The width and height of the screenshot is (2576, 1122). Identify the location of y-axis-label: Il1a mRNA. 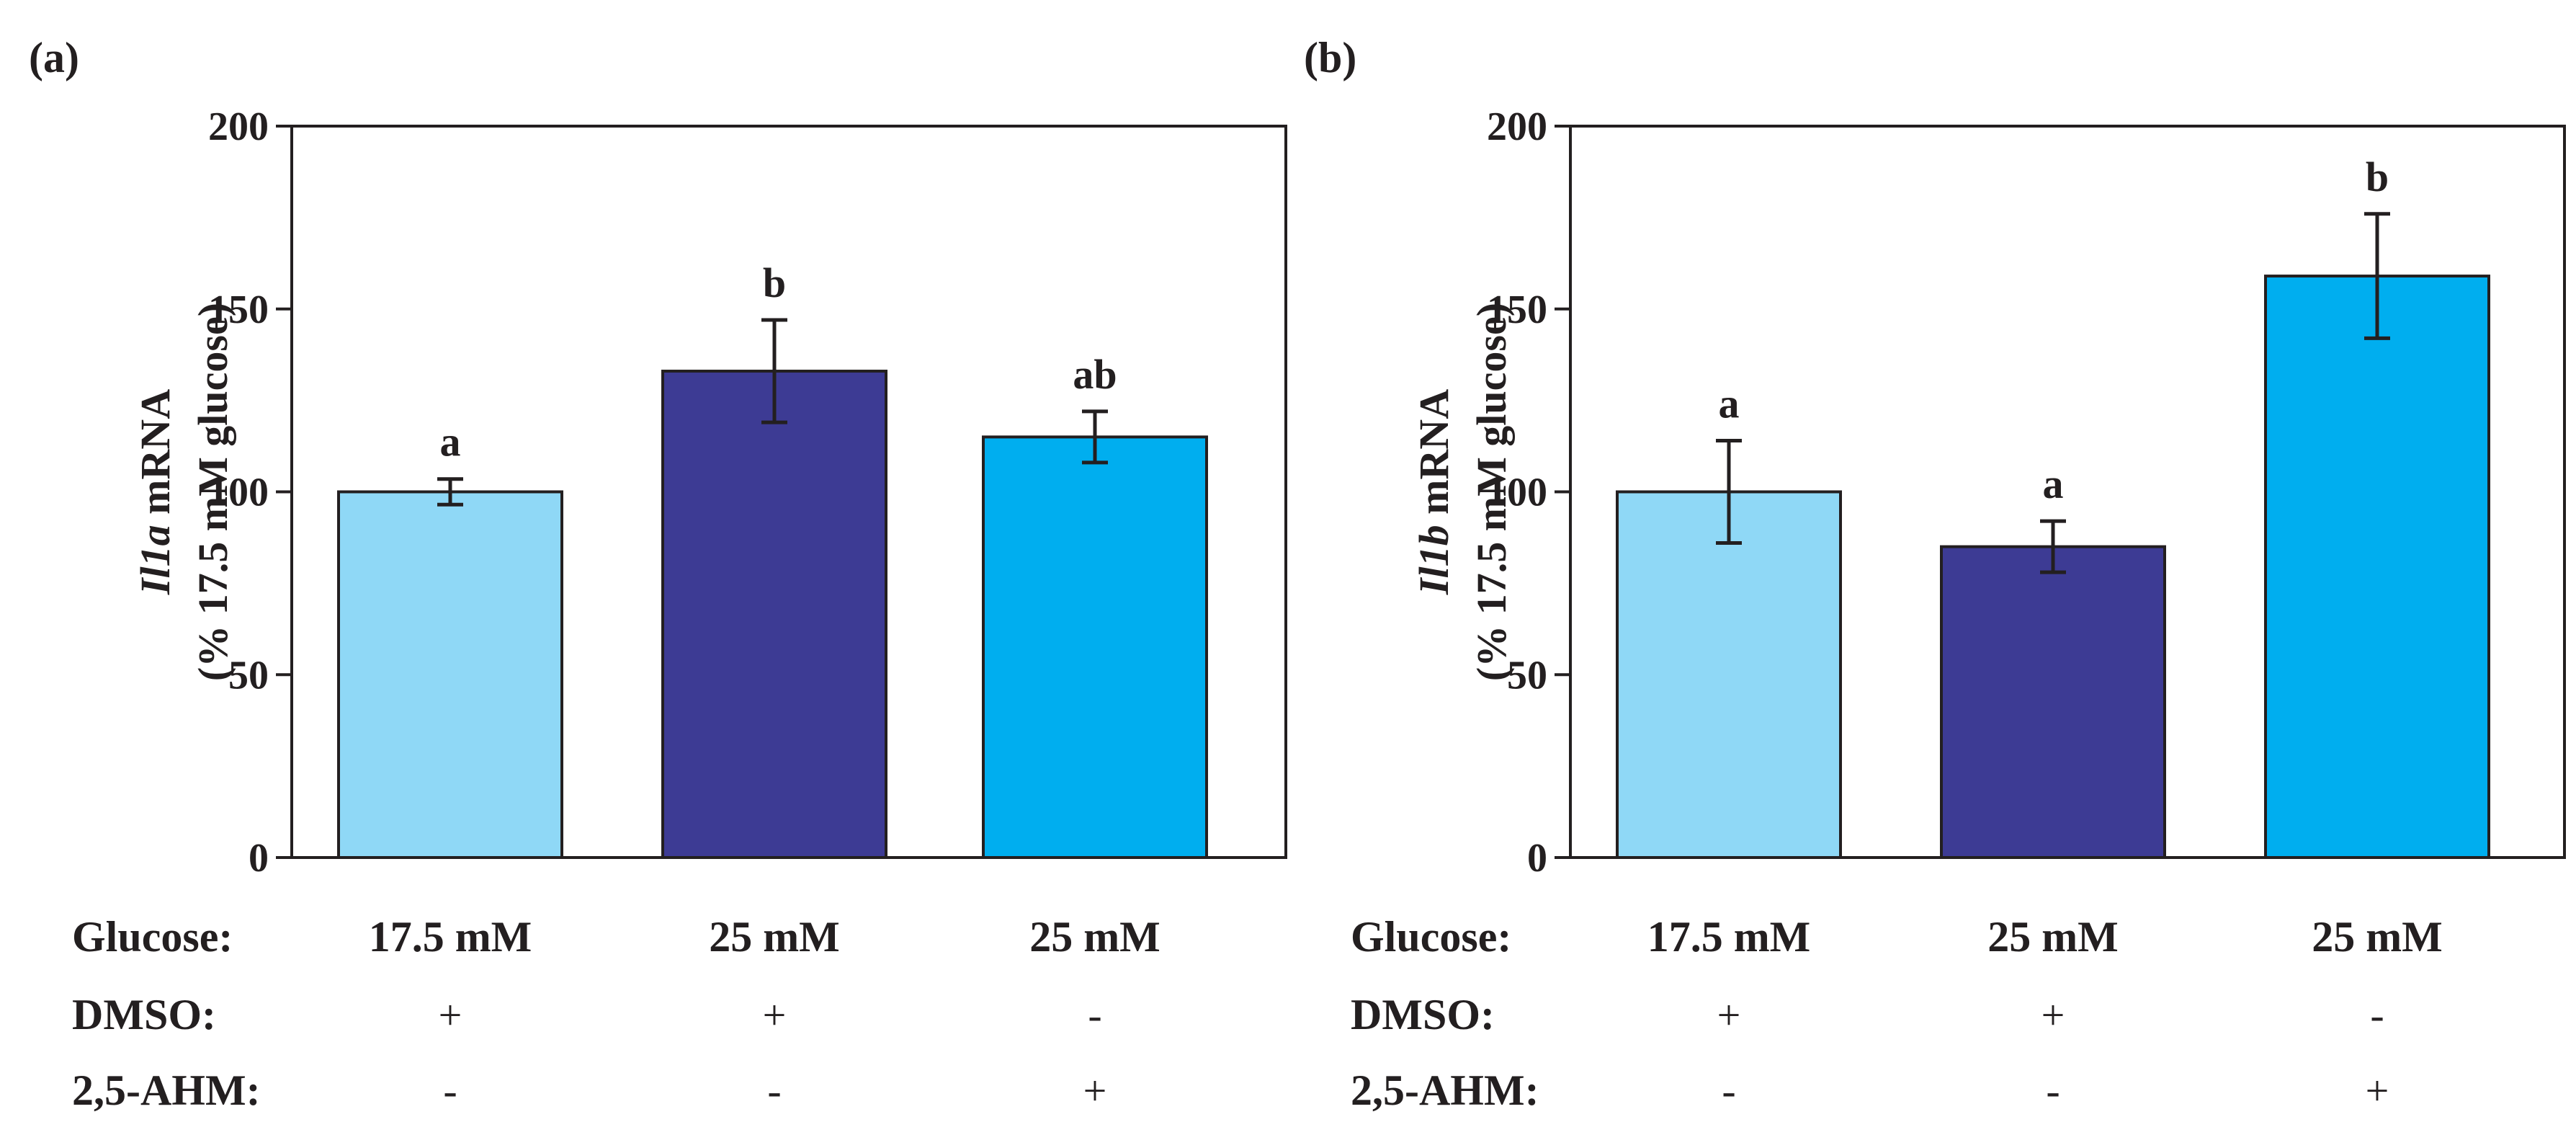
(155, 492).